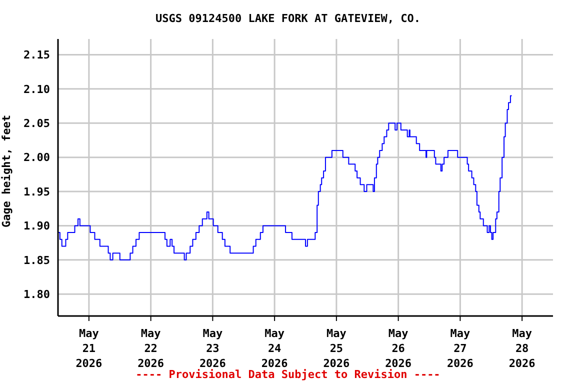 Image resolution: width=576 pixels, height=384 pixels. Describe the element at coordinates (37, 55) in the screenshot. I see `y-tick-label: 2.15` at that location.